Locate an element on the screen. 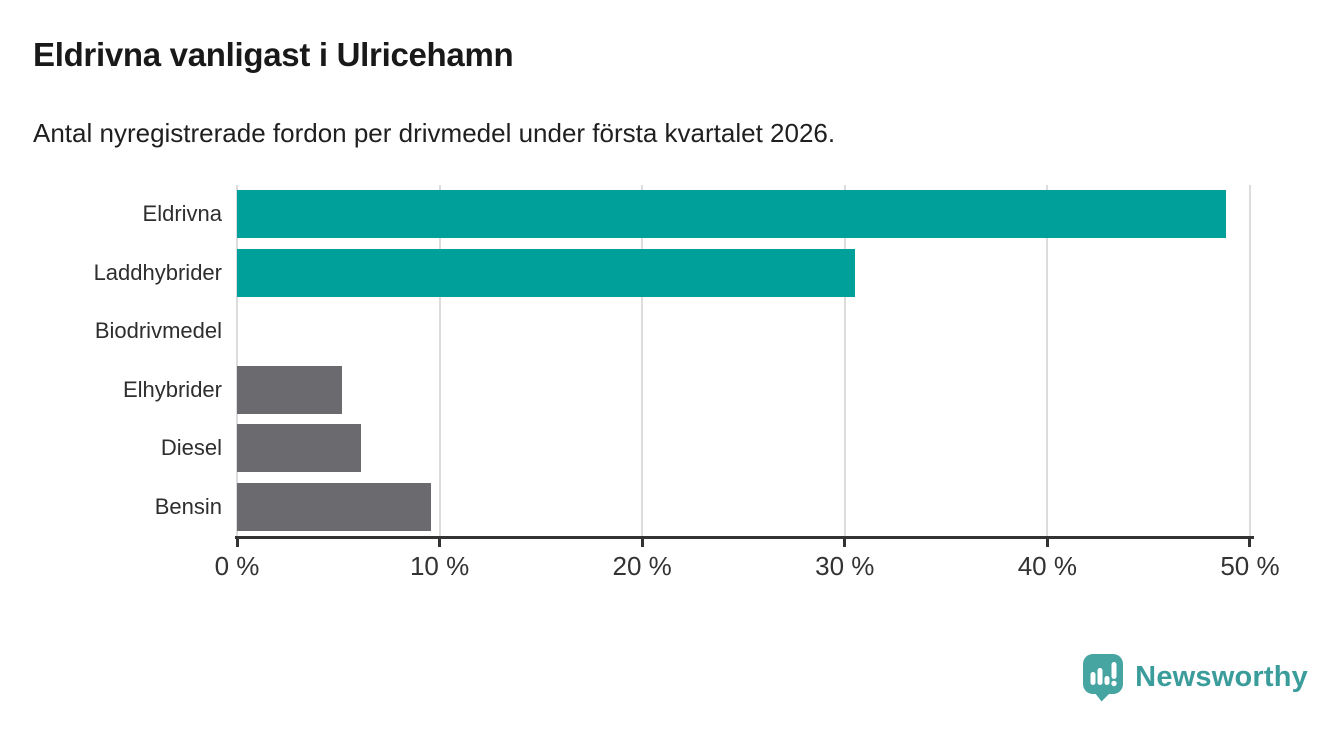 The width and height of the screenshot is (1340, 733). newsworthy-logo-icon is located at coordinates (1103, 678).